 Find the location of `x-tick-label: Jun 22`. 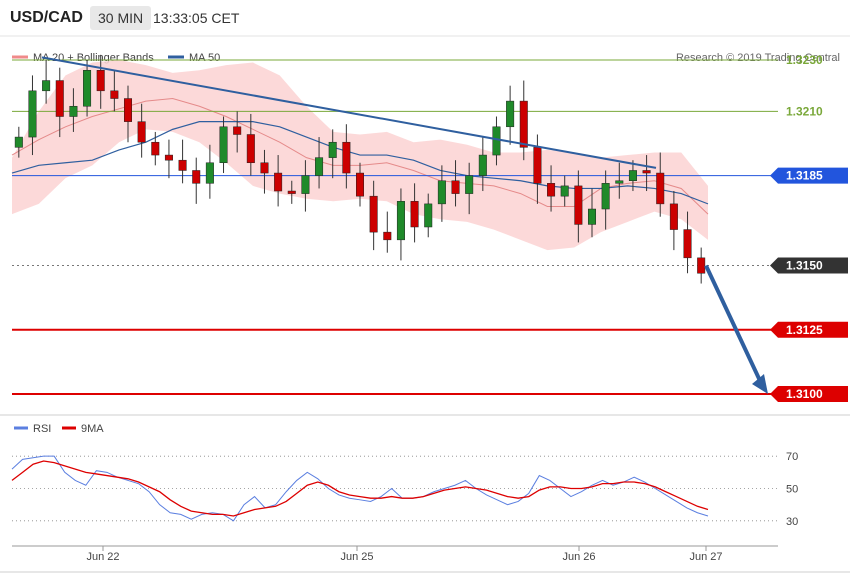

x-tick-label: Jun 22 is located at coordinates (102, 557).